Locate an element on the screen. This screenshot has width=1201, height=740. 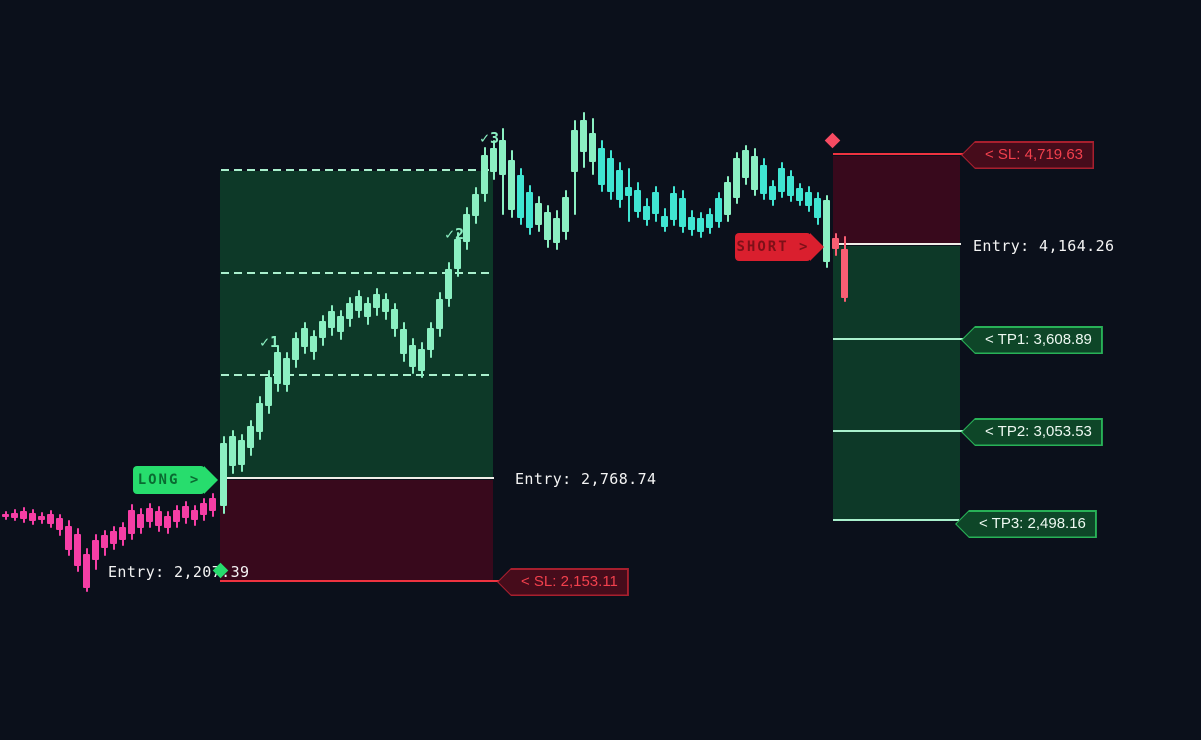
long-stop-loss-label: < SL: 2,153.11 is located at coordinates (563, 582).